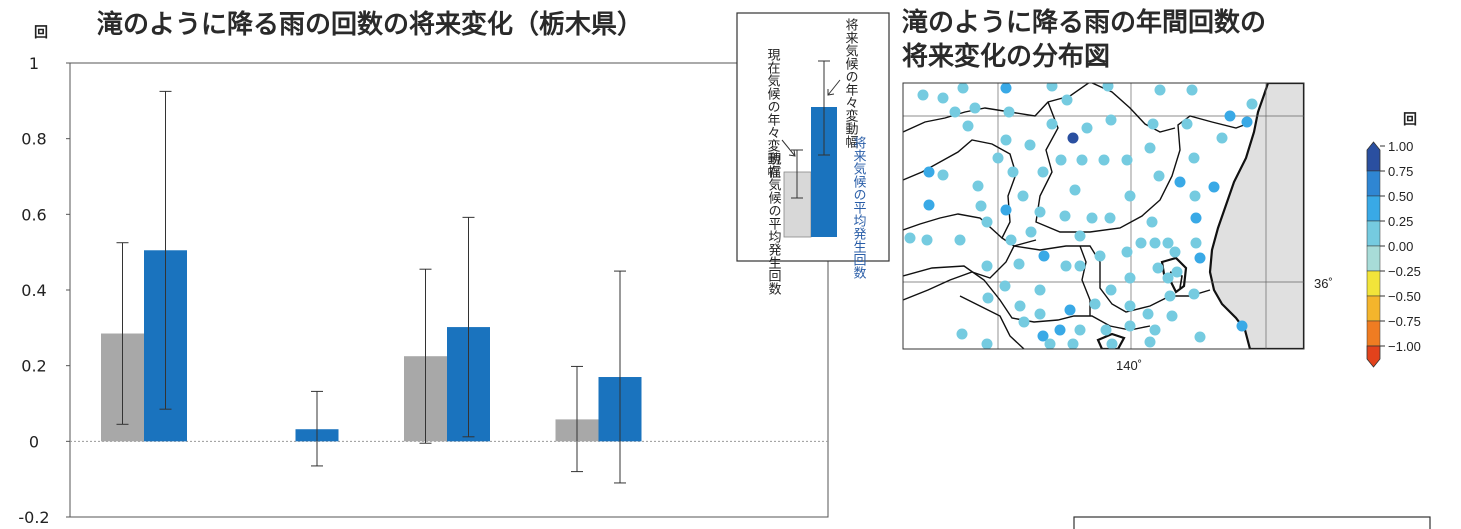  I want to click on colorbar-label: −0.50, so click(1404, 296).